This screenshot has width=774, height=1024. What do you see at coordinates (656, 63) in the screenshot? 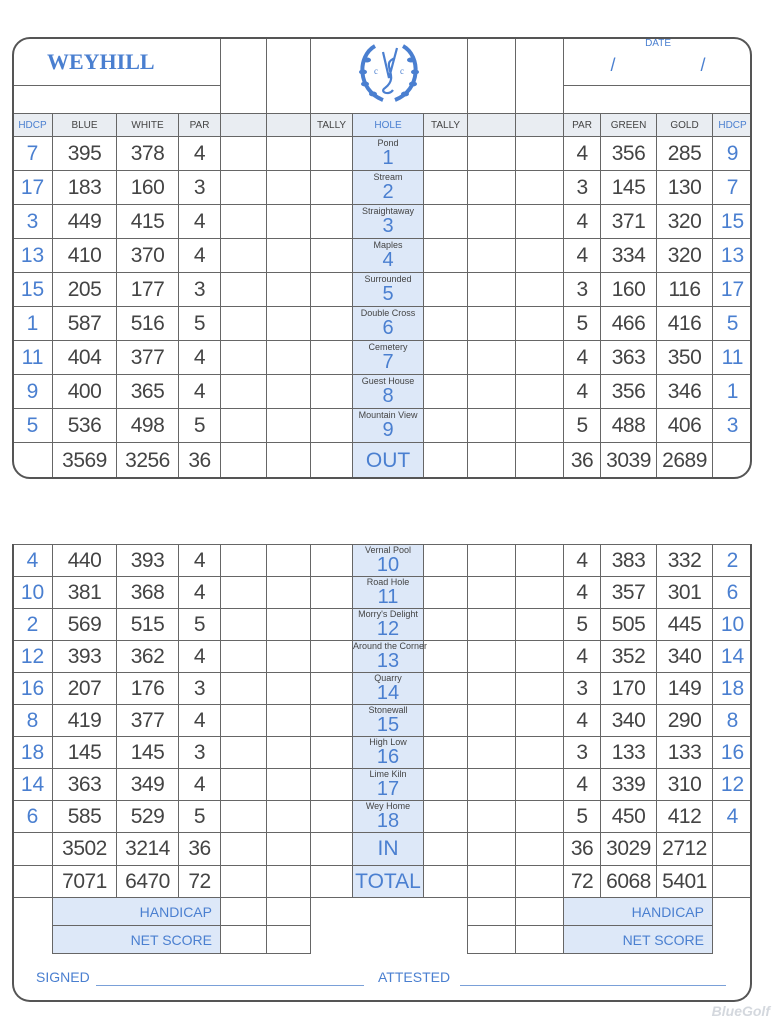
I see `date-field: DATE / /` at bounding box center [656, 63].